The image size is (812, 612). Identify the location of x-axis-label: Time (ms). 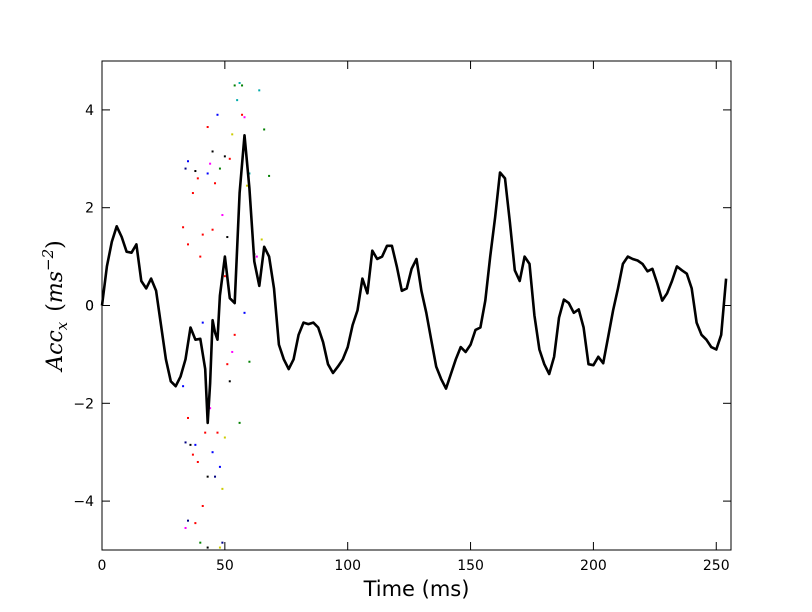
(416, 589).